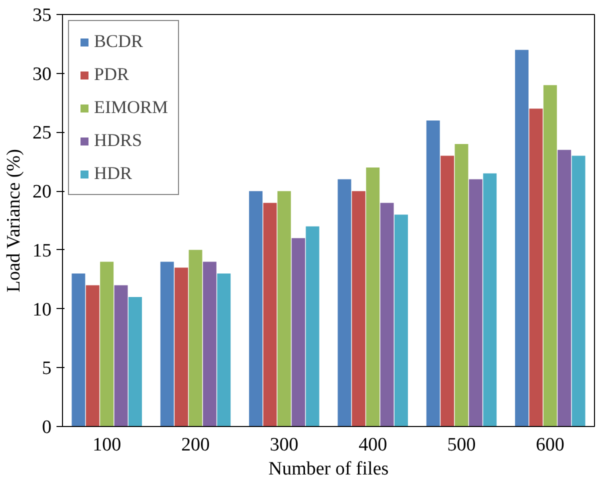  I want to click on legend-label: BCDR, so click(119, 41).